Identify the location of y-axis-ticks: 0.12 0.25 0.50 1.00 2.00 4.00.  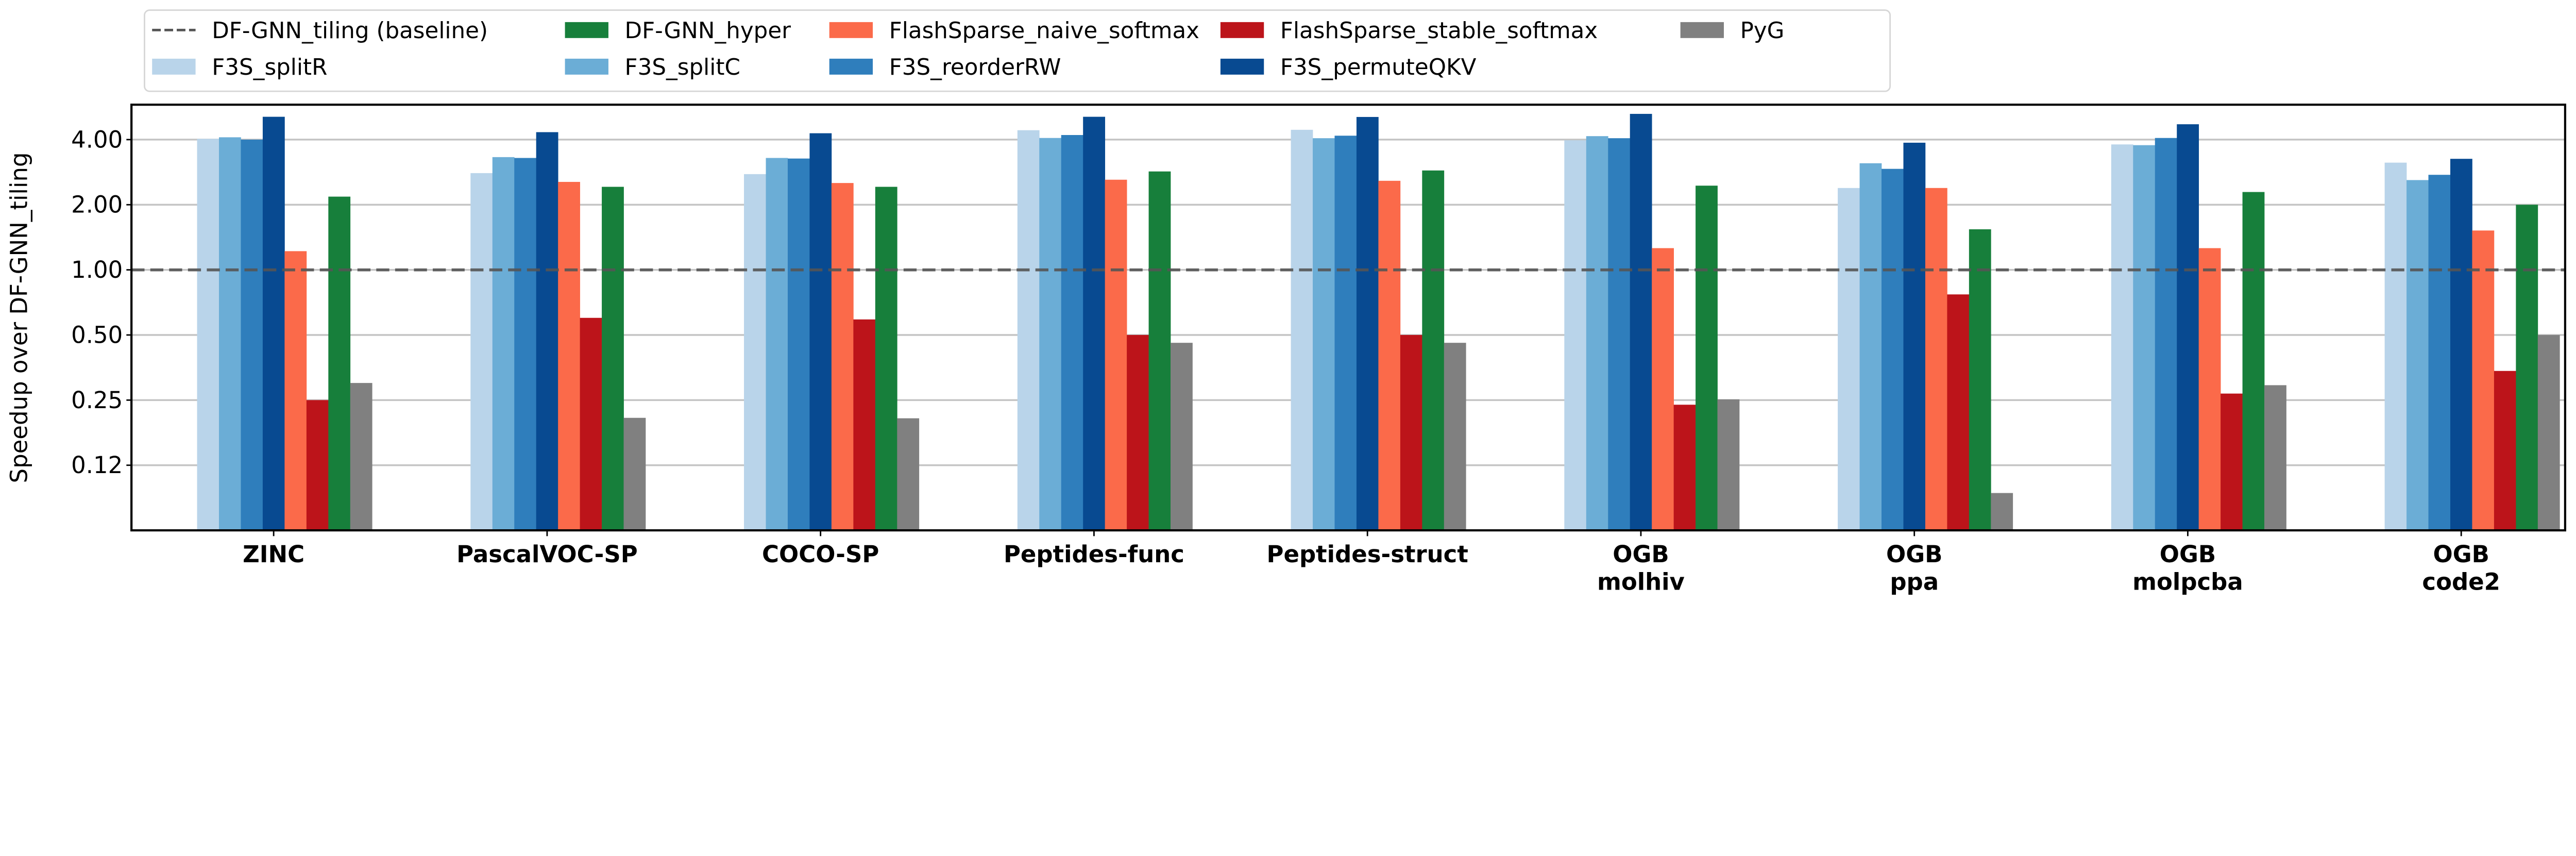
(101, 302).